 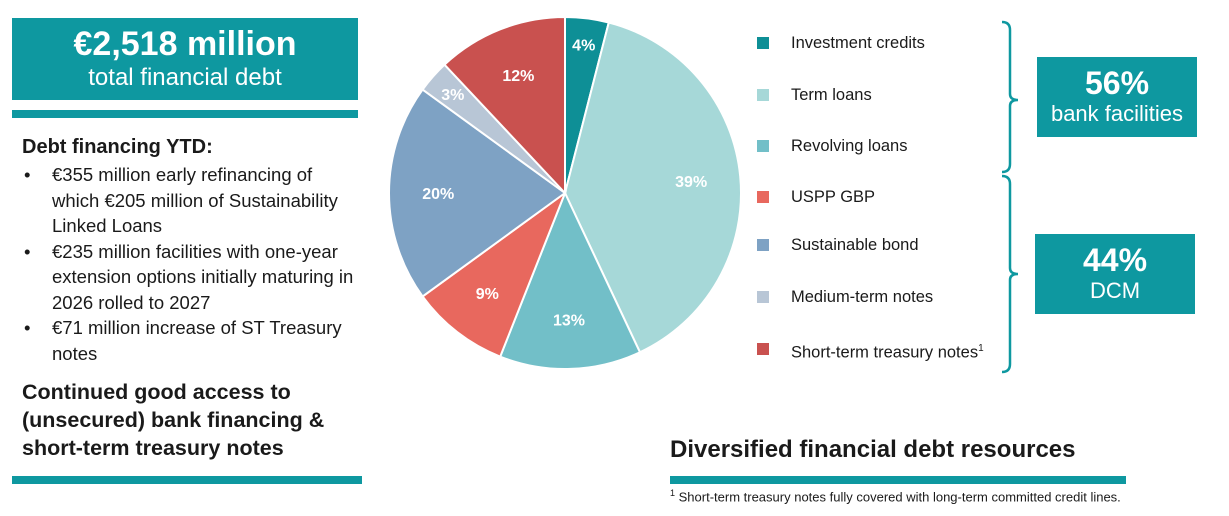 What do you see at coordinates (569, 321) in the screenshot?
I see `pie-data-label: 13%` at bounding box center [569, 321].